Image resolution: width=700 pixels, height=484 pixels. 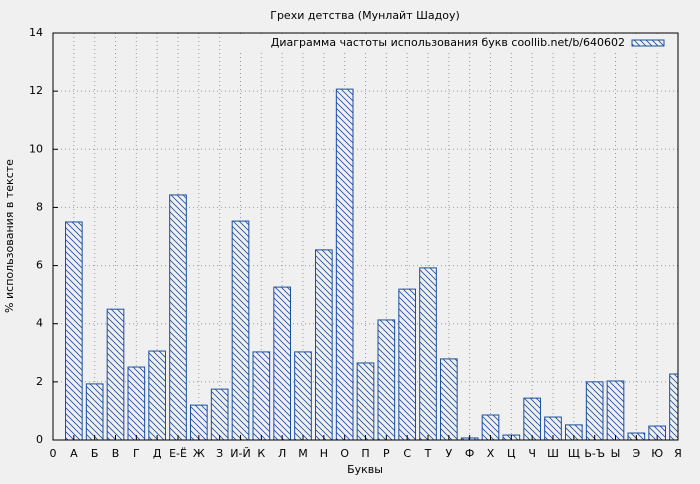 What do you see at coordinates (448, 453) in the screenshot?
I see `x-tick-label: У` at bounding box center [448, 453].